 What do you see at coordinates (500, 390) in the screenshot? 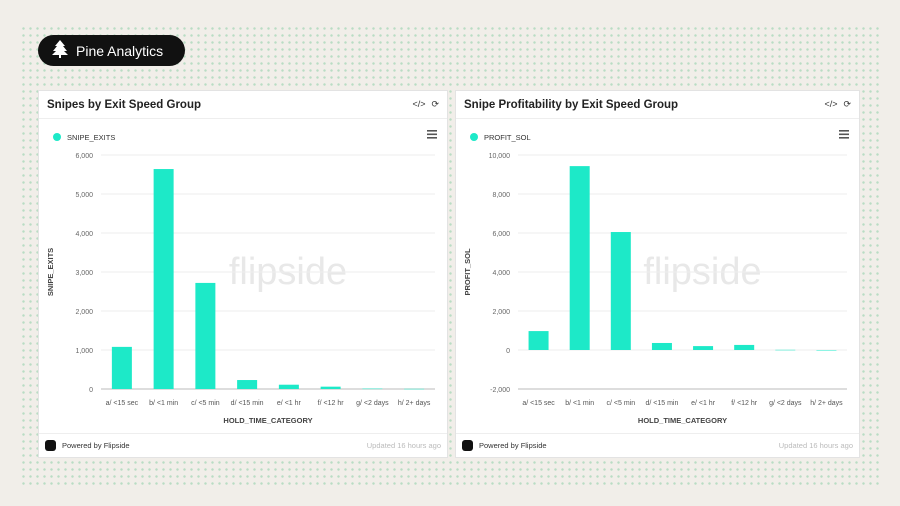
I see `y-tick-label: -2,000` at bounding box center [500, 390].